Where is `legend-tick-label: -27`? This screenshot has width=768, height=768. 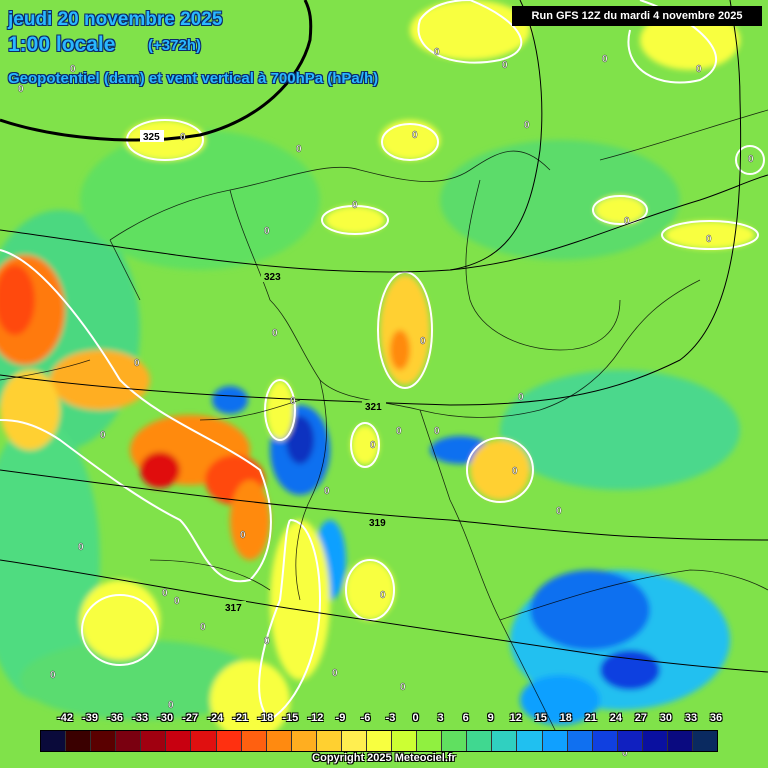 legend-tick-label: -27 is located at coordinates (190, 718).